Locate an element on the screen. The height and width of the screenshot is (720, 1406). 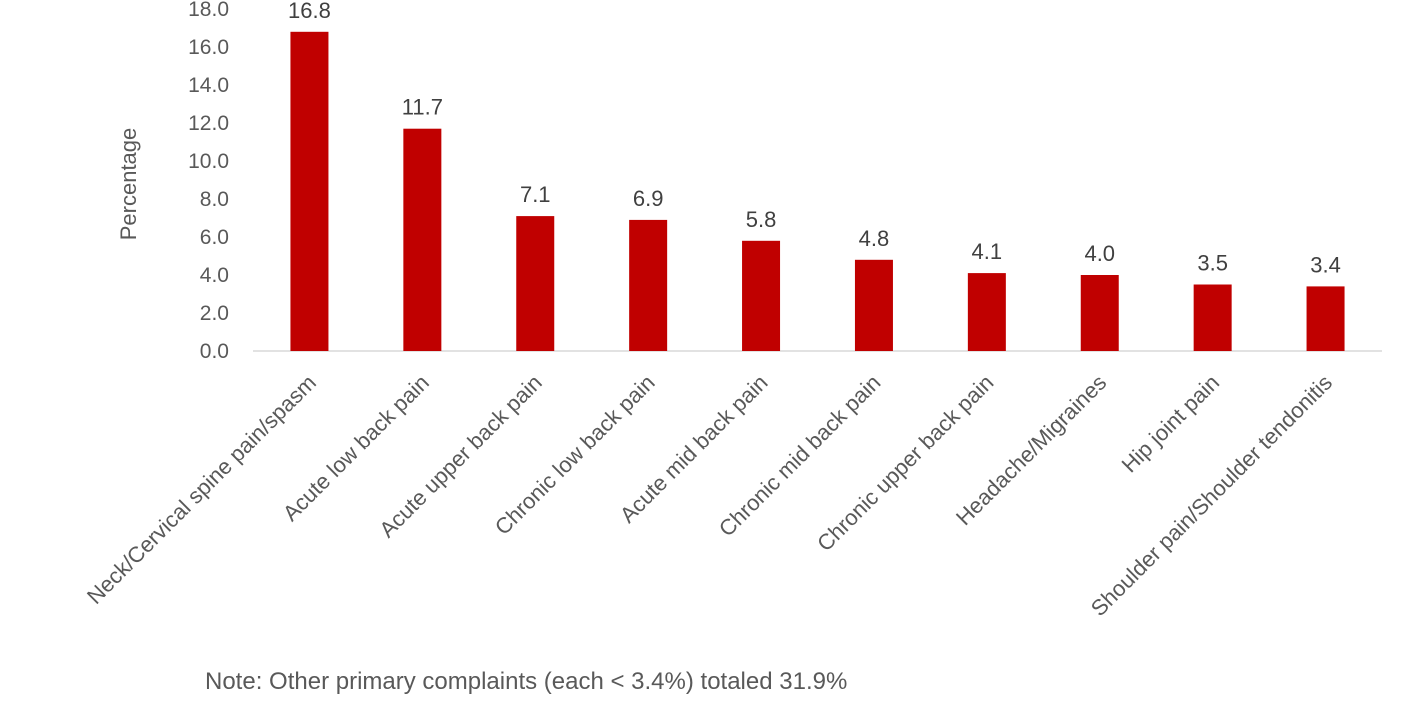
y-tick-label: 4.0 is located at coordinates (214, 275).